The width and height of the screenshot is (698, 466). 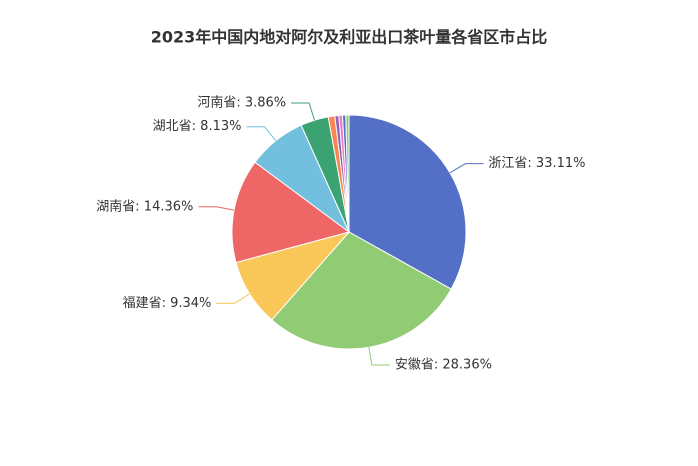 What do you see at coordinates (197, 126) in the screenshot?
I see `data-label: 湖北省: 8.13%` at bounding box center [197, 126].